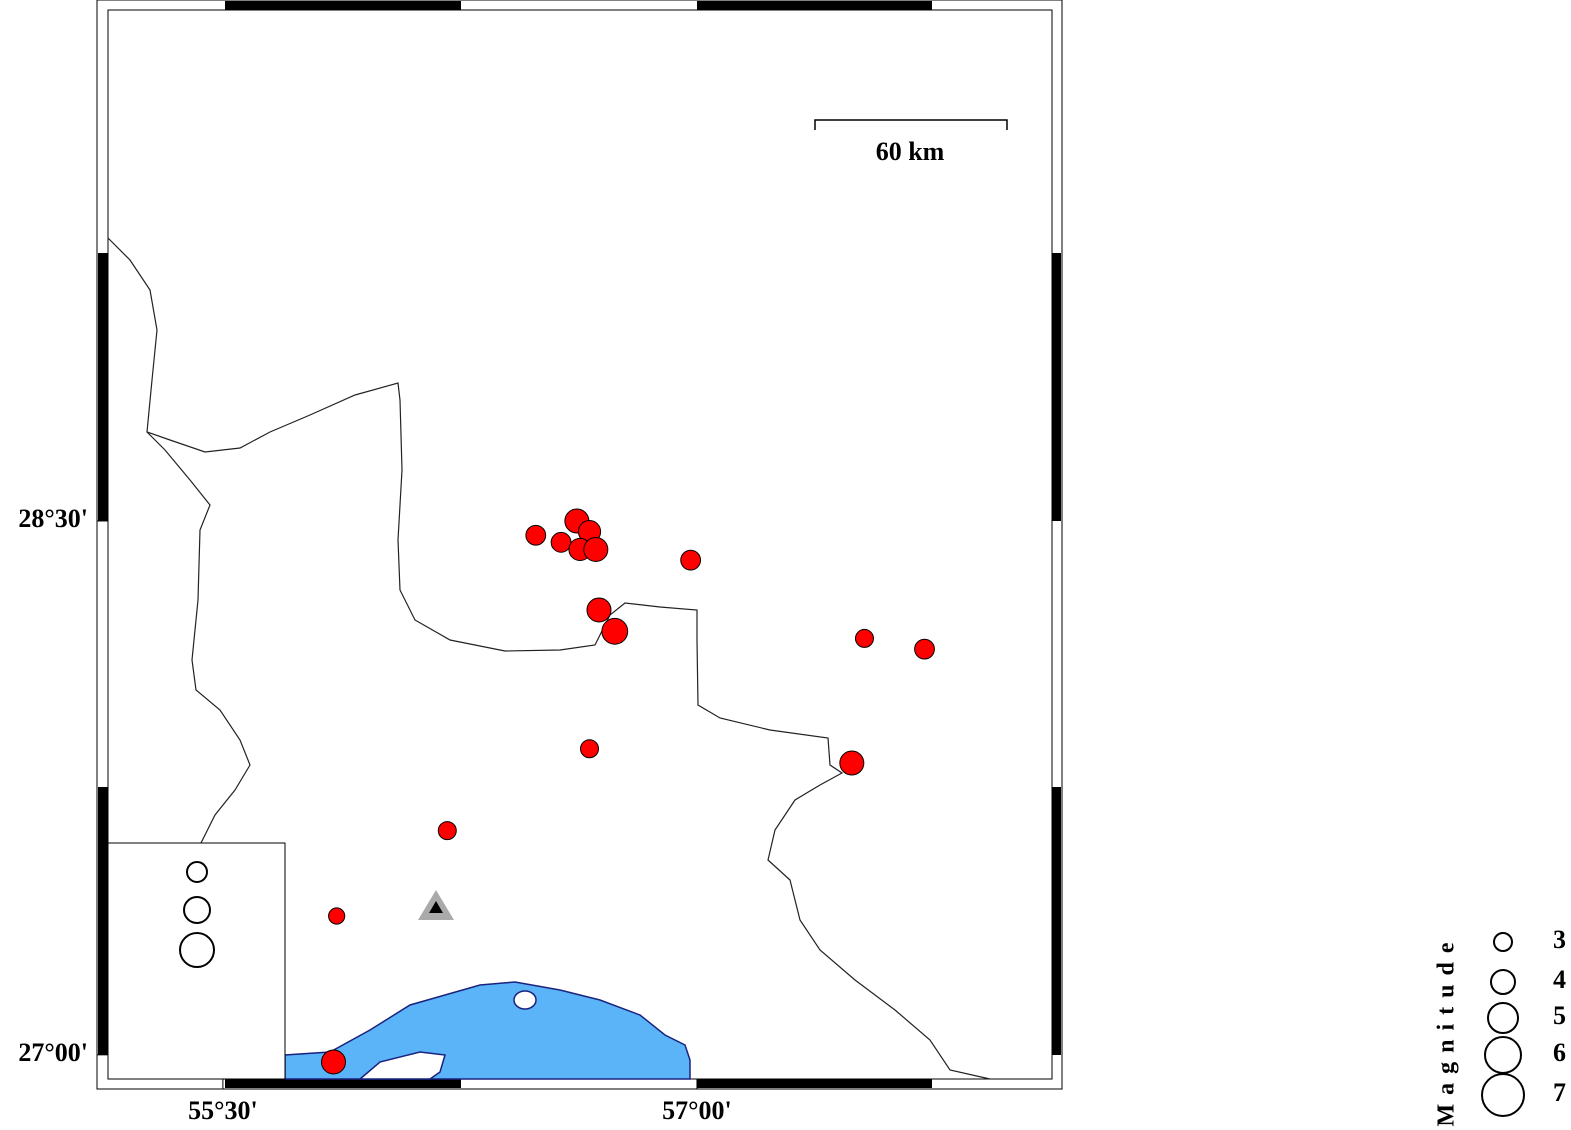  Describe the element at coordinates (911, 124) in the screenshot. I see `scale-bar` at that location.